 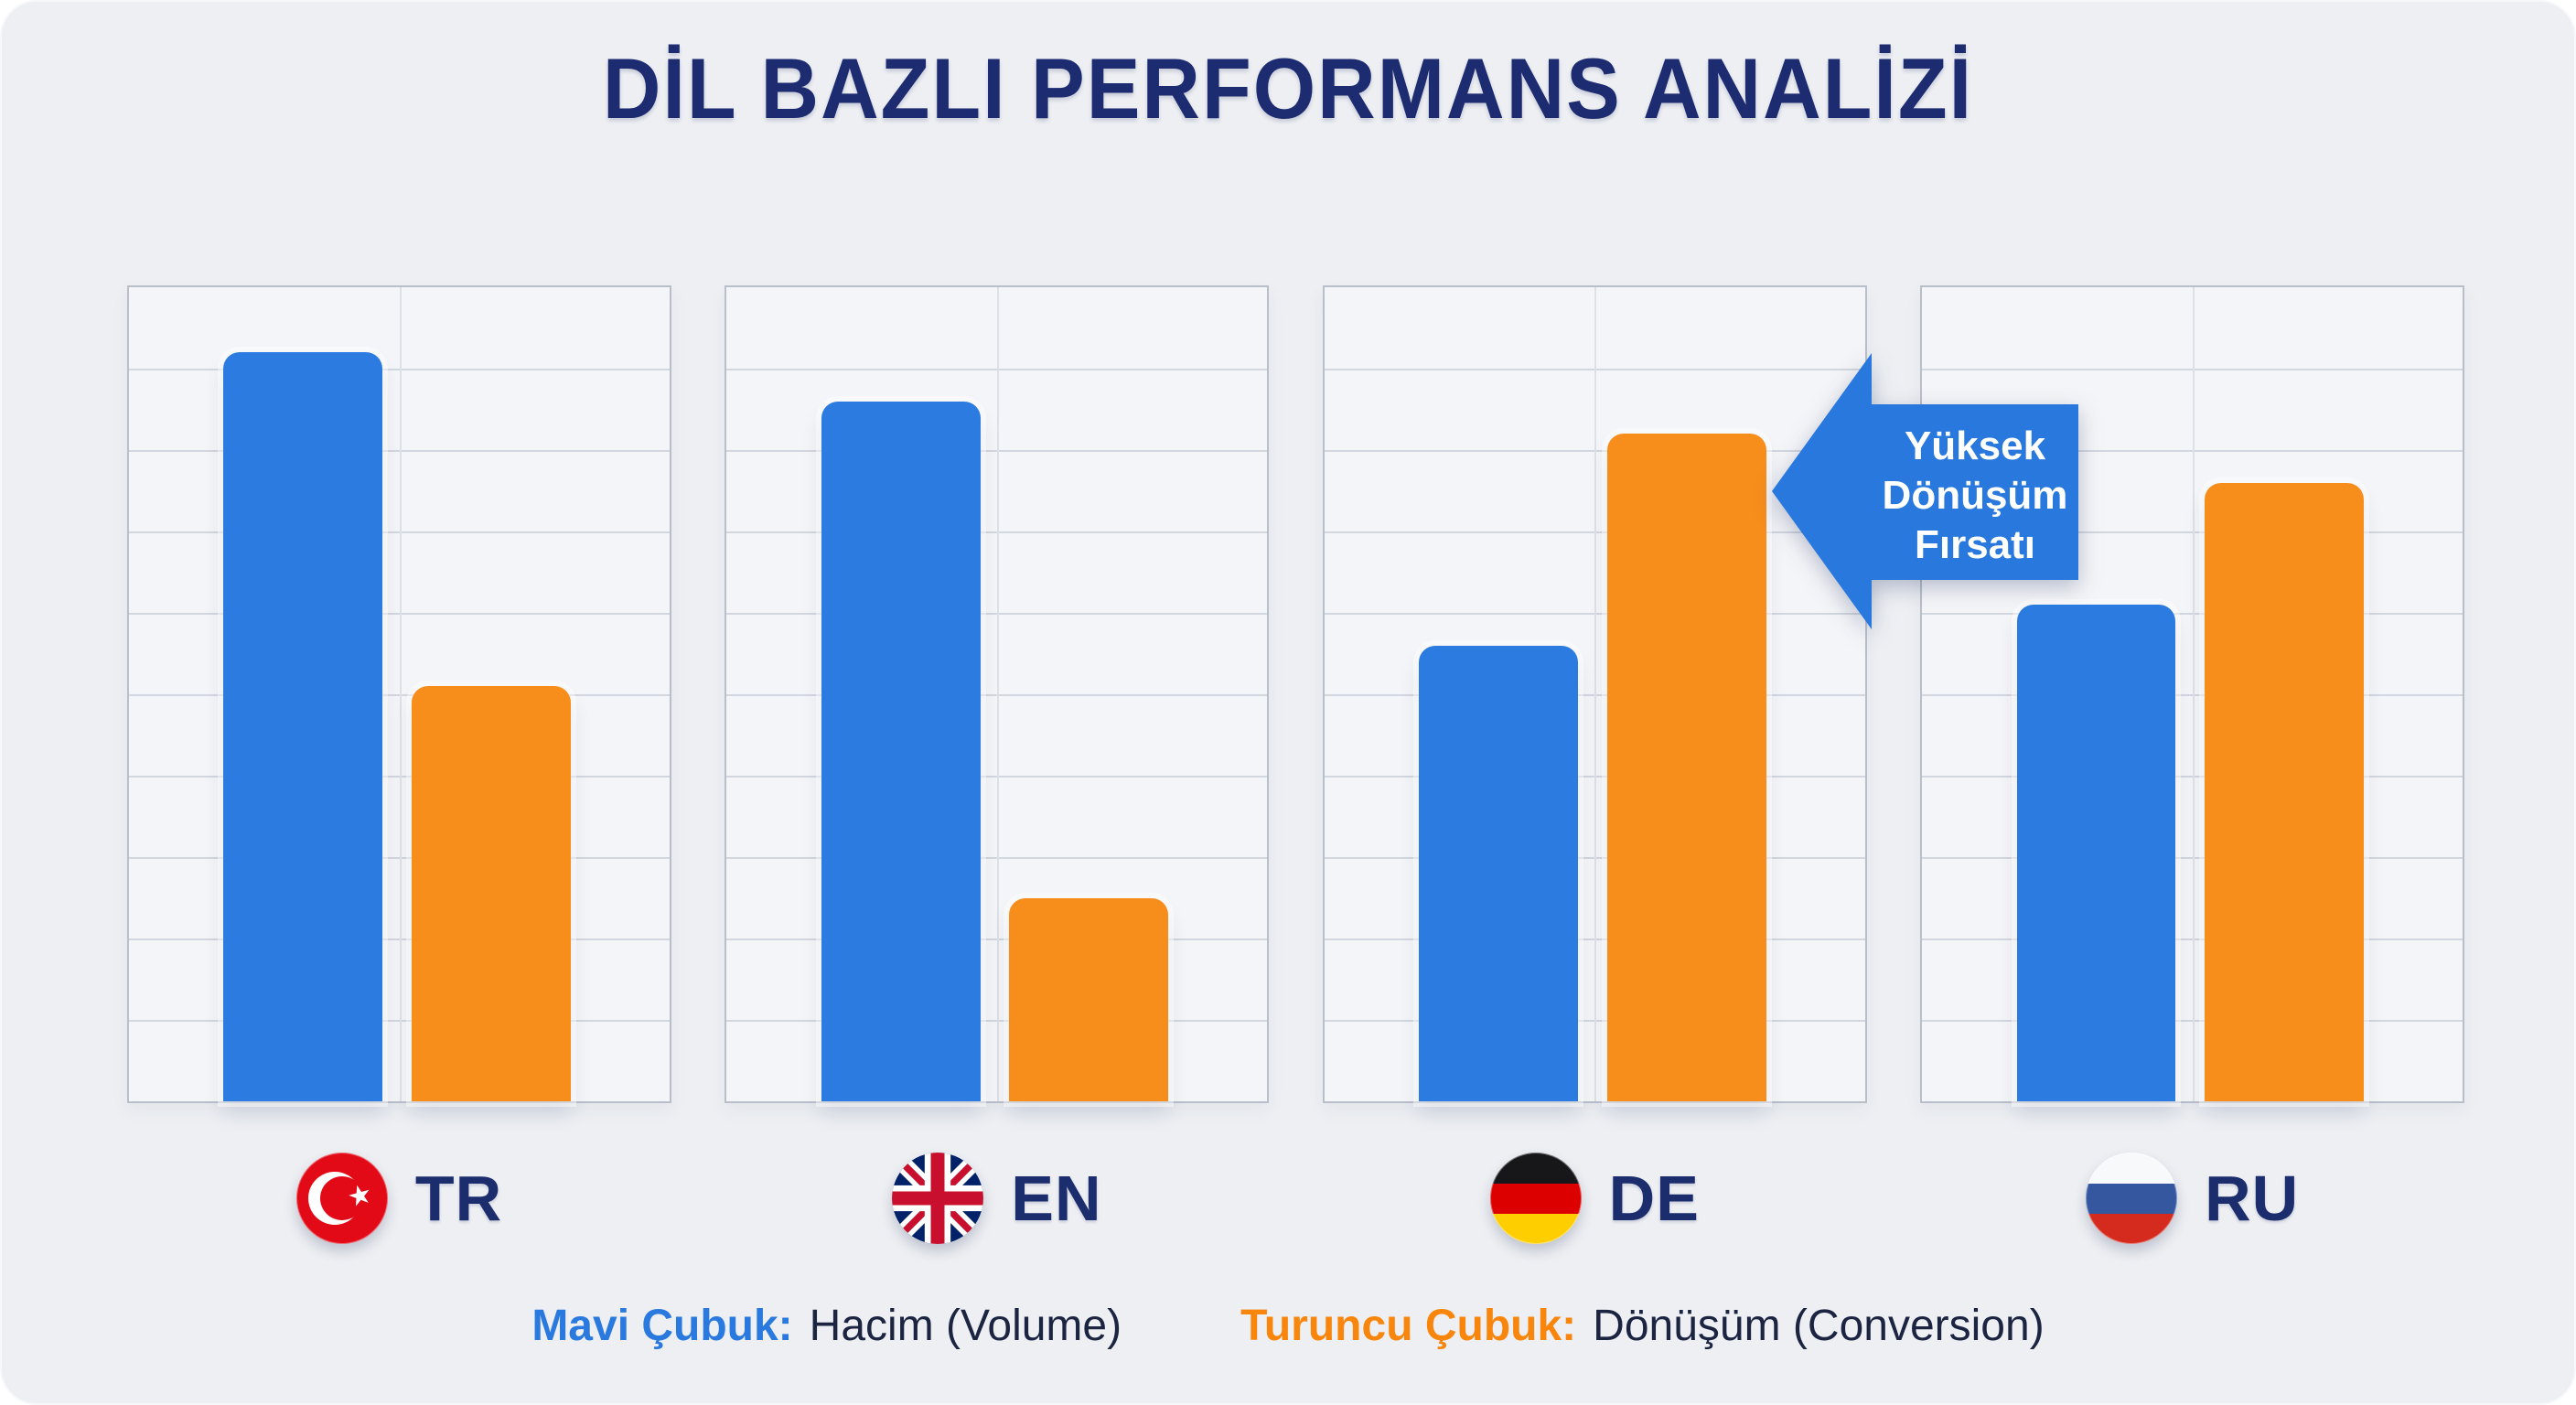 I want to click on chart-panel-en, so click(x=997, y=694).